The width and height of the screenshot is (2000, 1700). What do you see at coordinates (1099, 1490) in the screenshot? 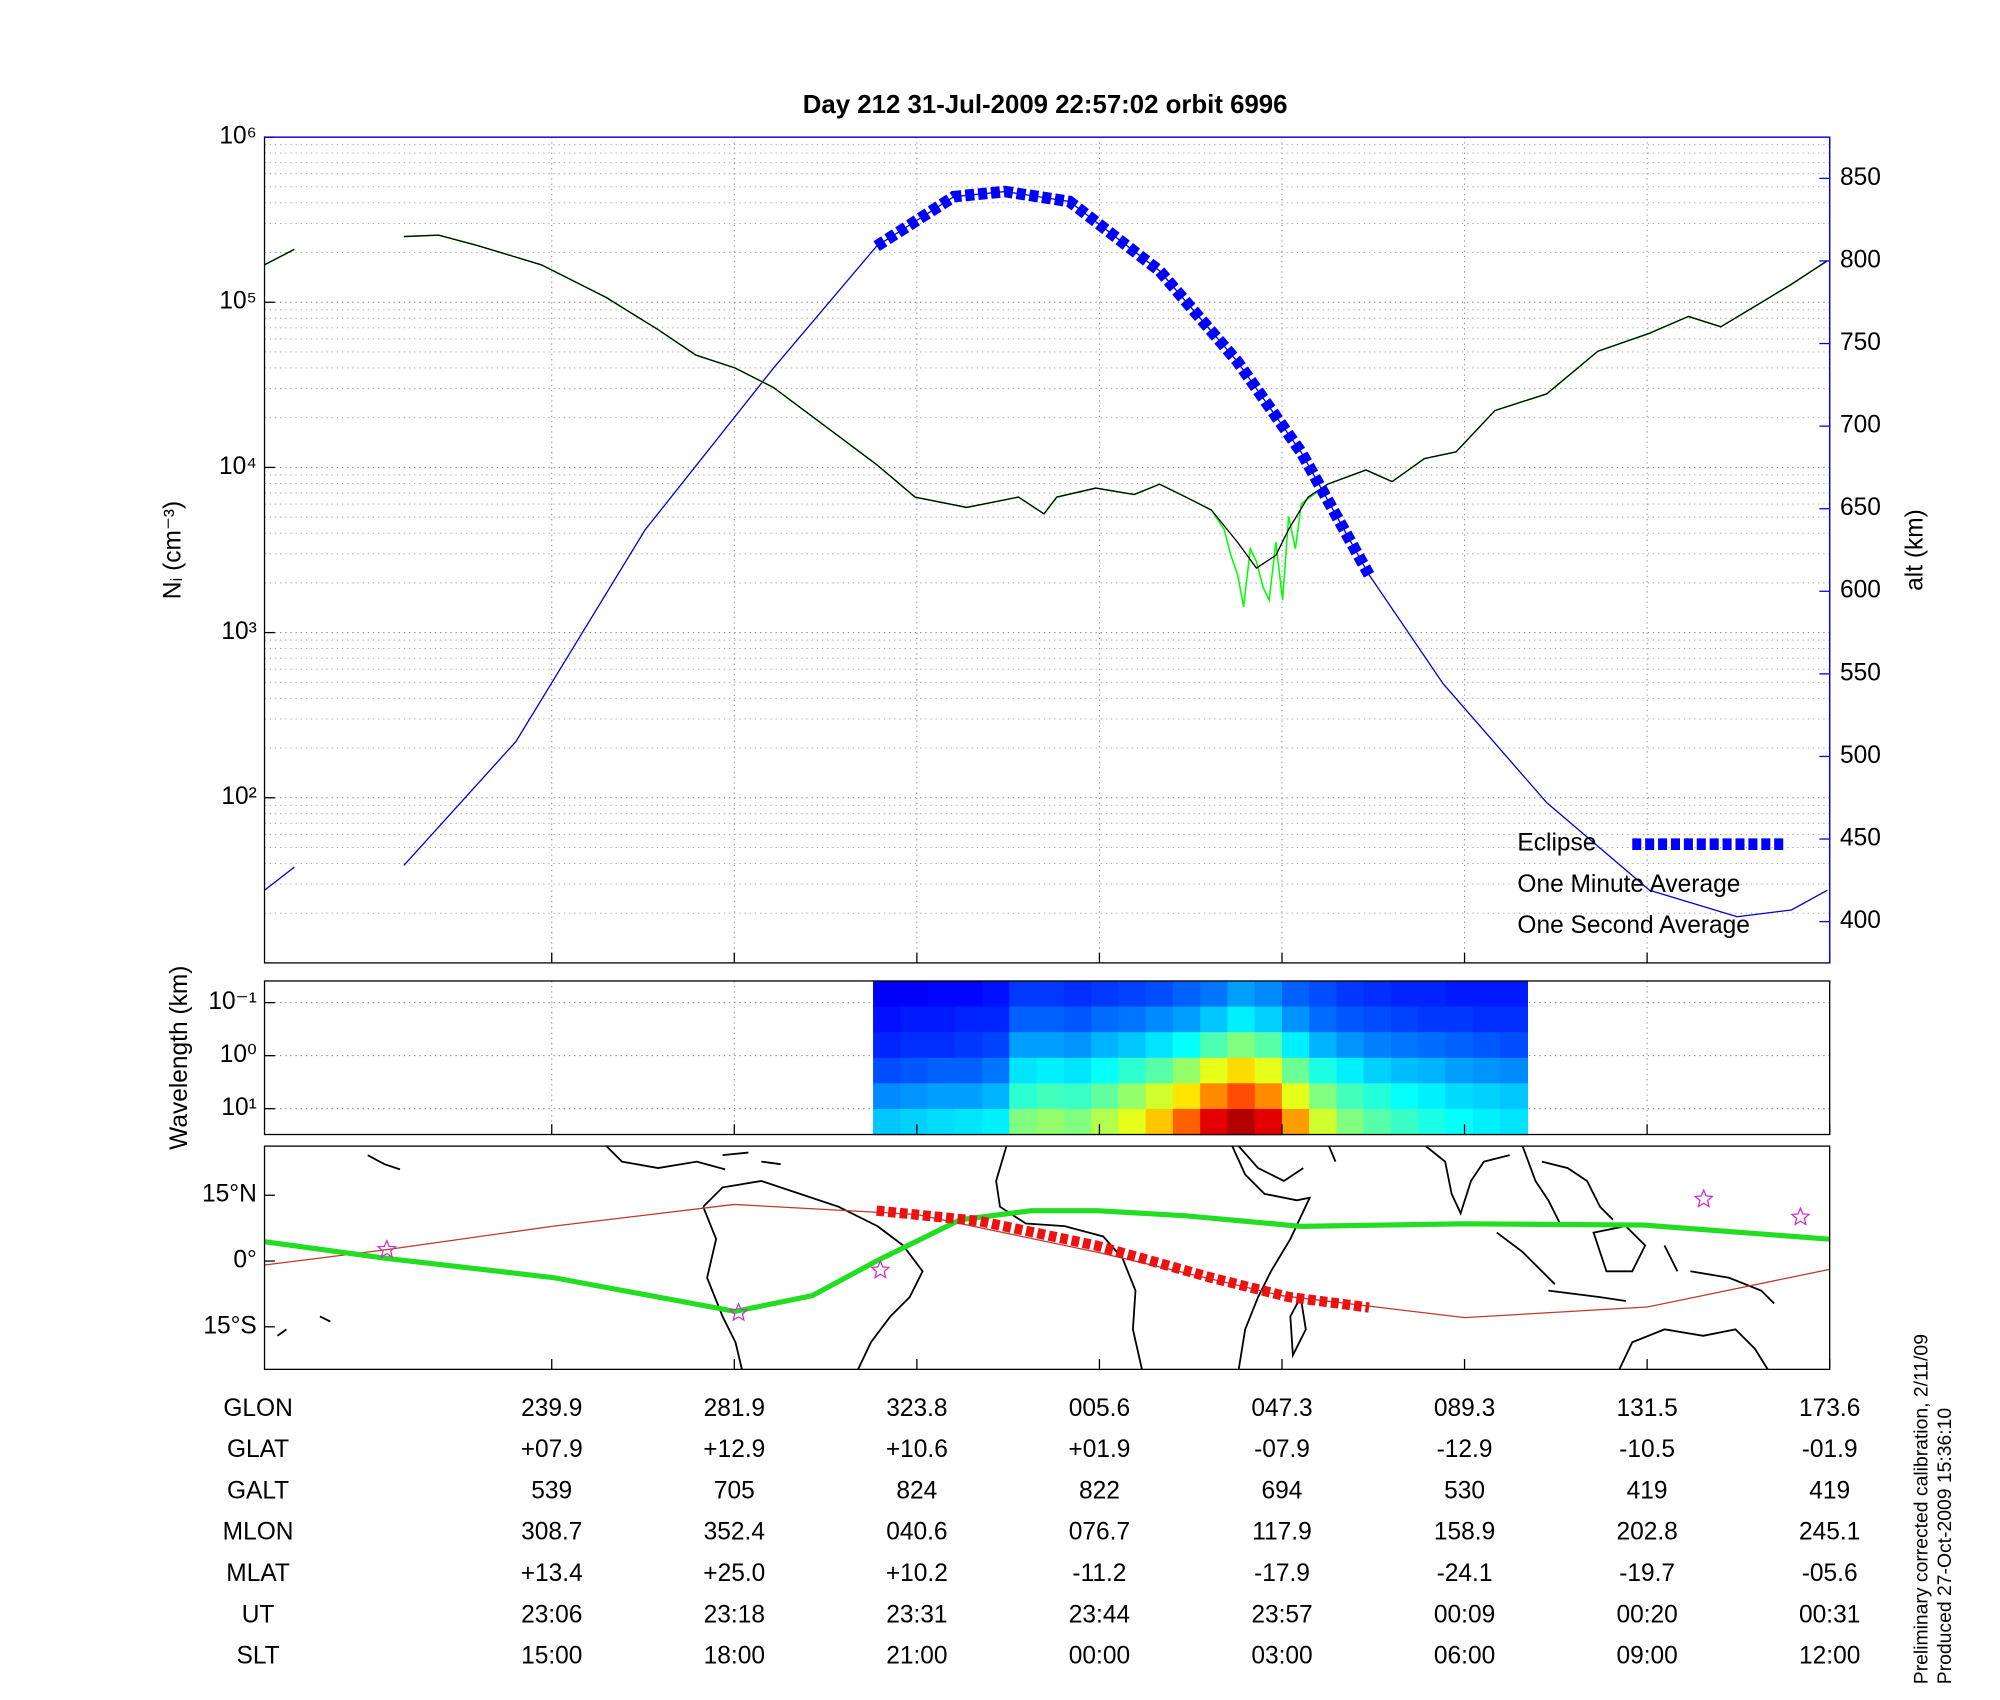
I see `cell: 822` at bounding box center [1099, 1490].